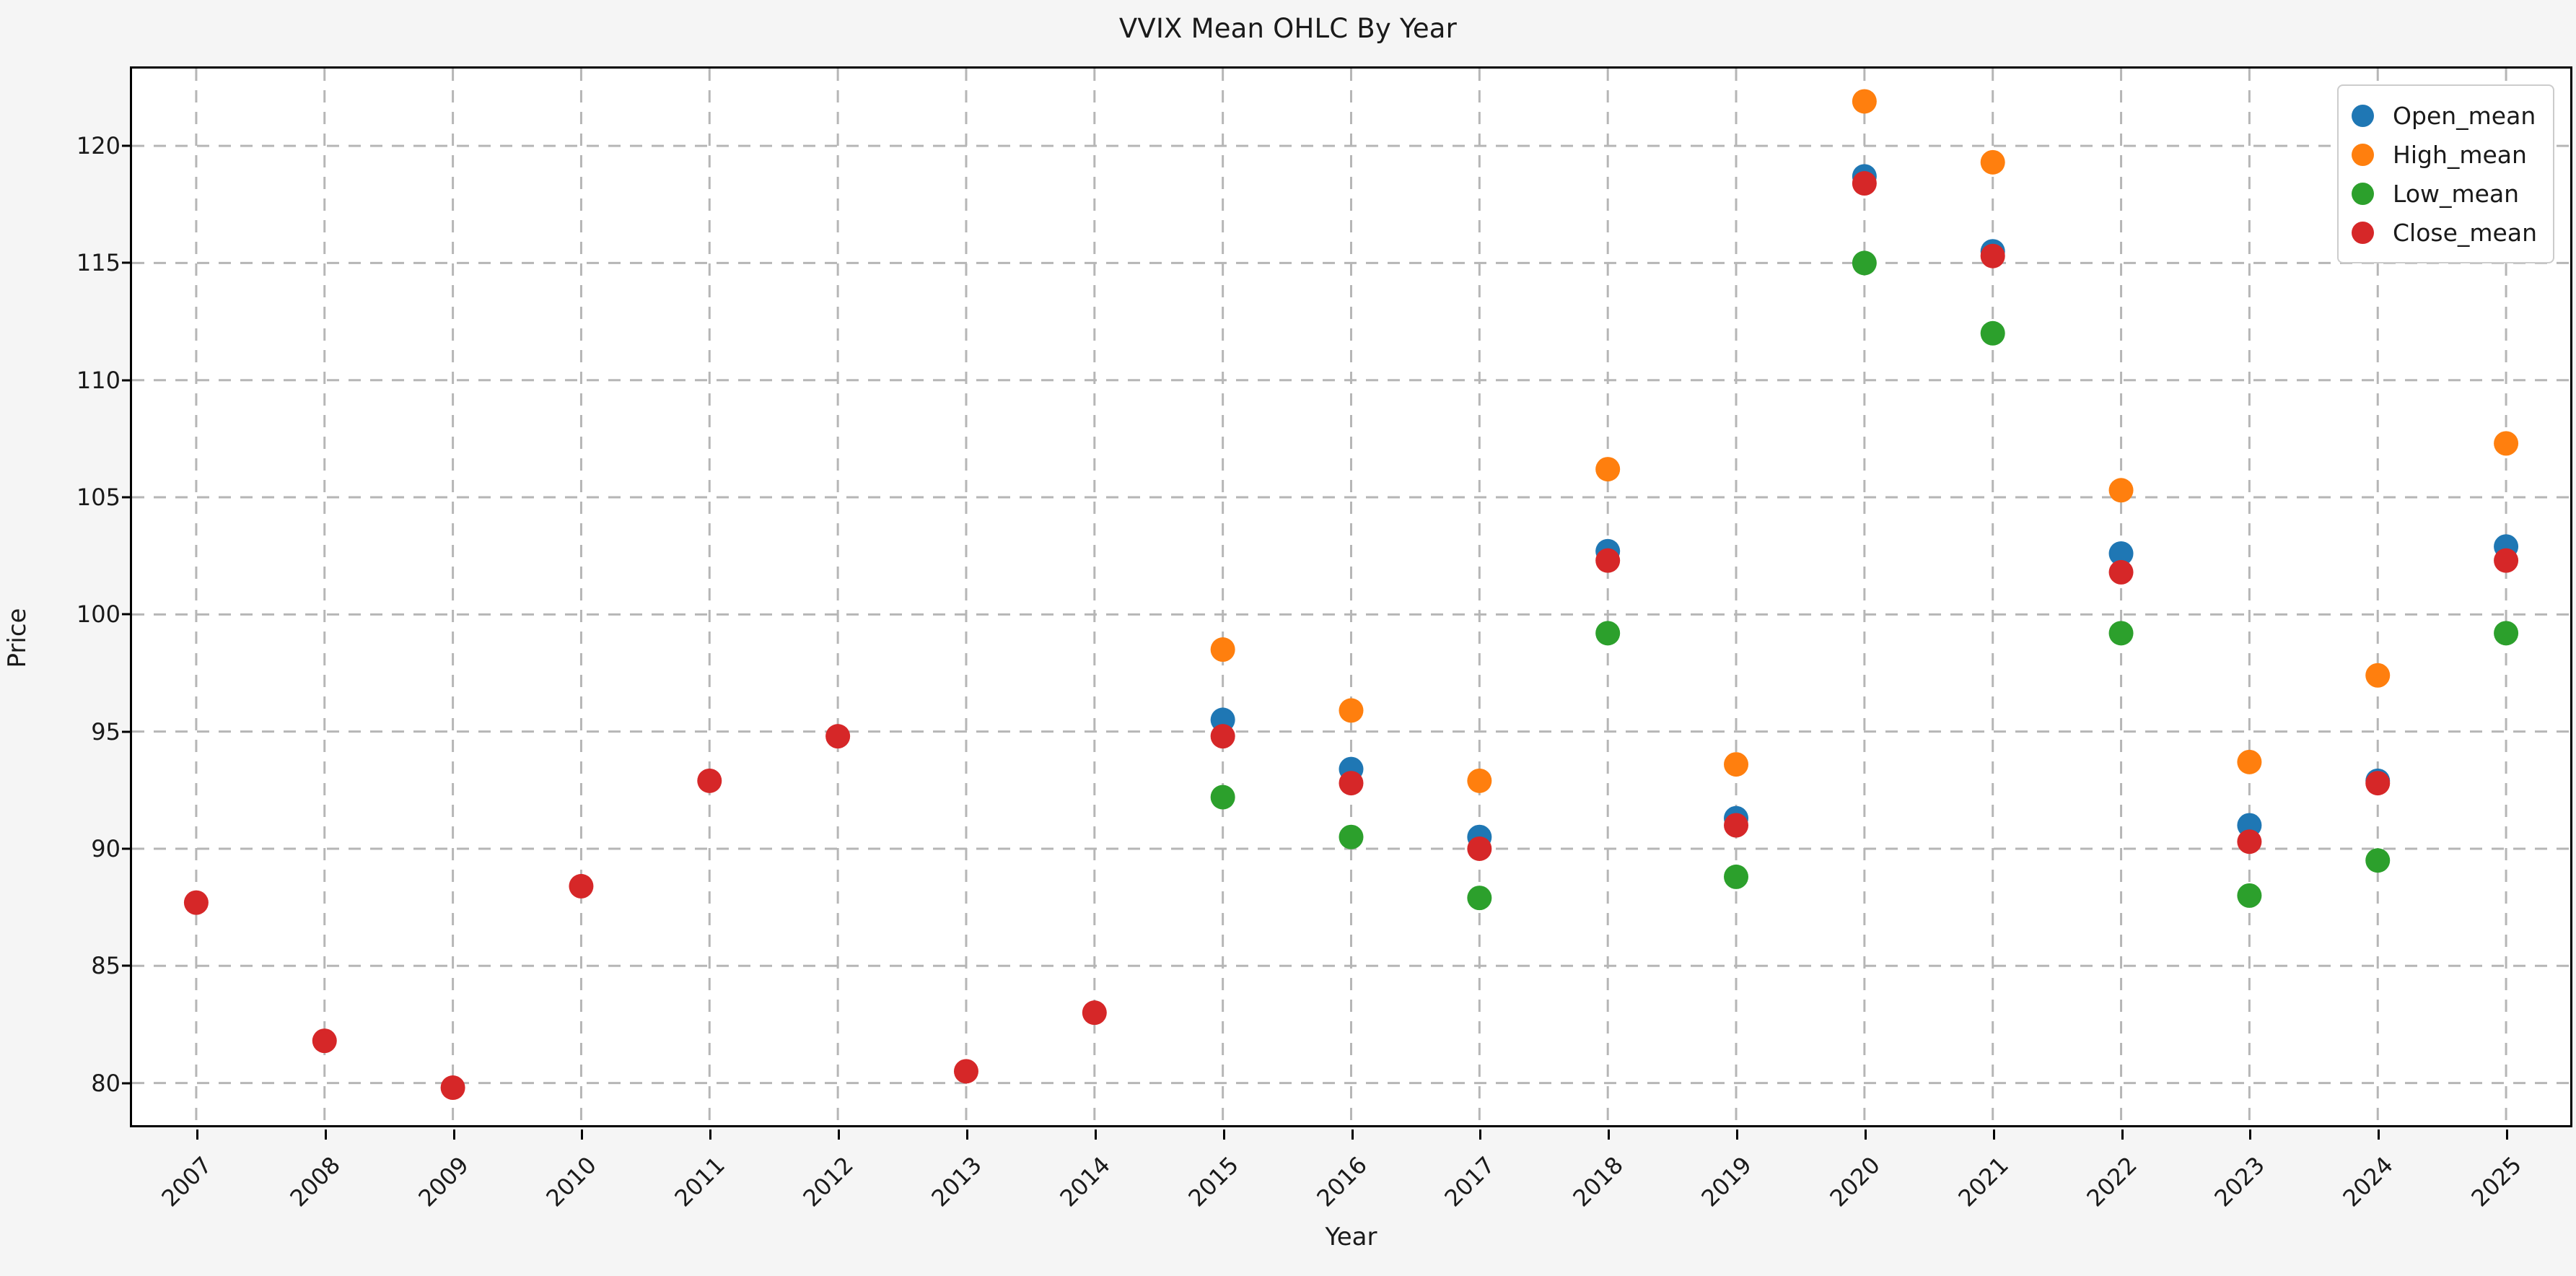 This screenshot has width=2576, height=1276. What do you see at coordinates (1855, 1181) in the screenshot?
I see `x-tick-label: 2020` at bounding box center [1855, 1181].